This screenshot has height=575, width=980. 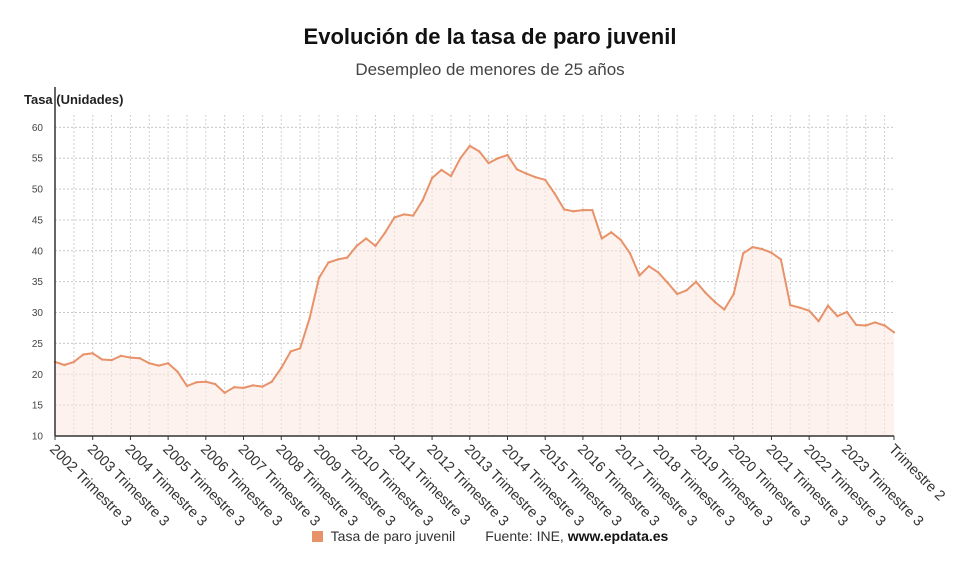 What do you see at coordinates (38, 220) in the screenshot?
I see `y-tick-label: 45` at bounding box center [38, 220].